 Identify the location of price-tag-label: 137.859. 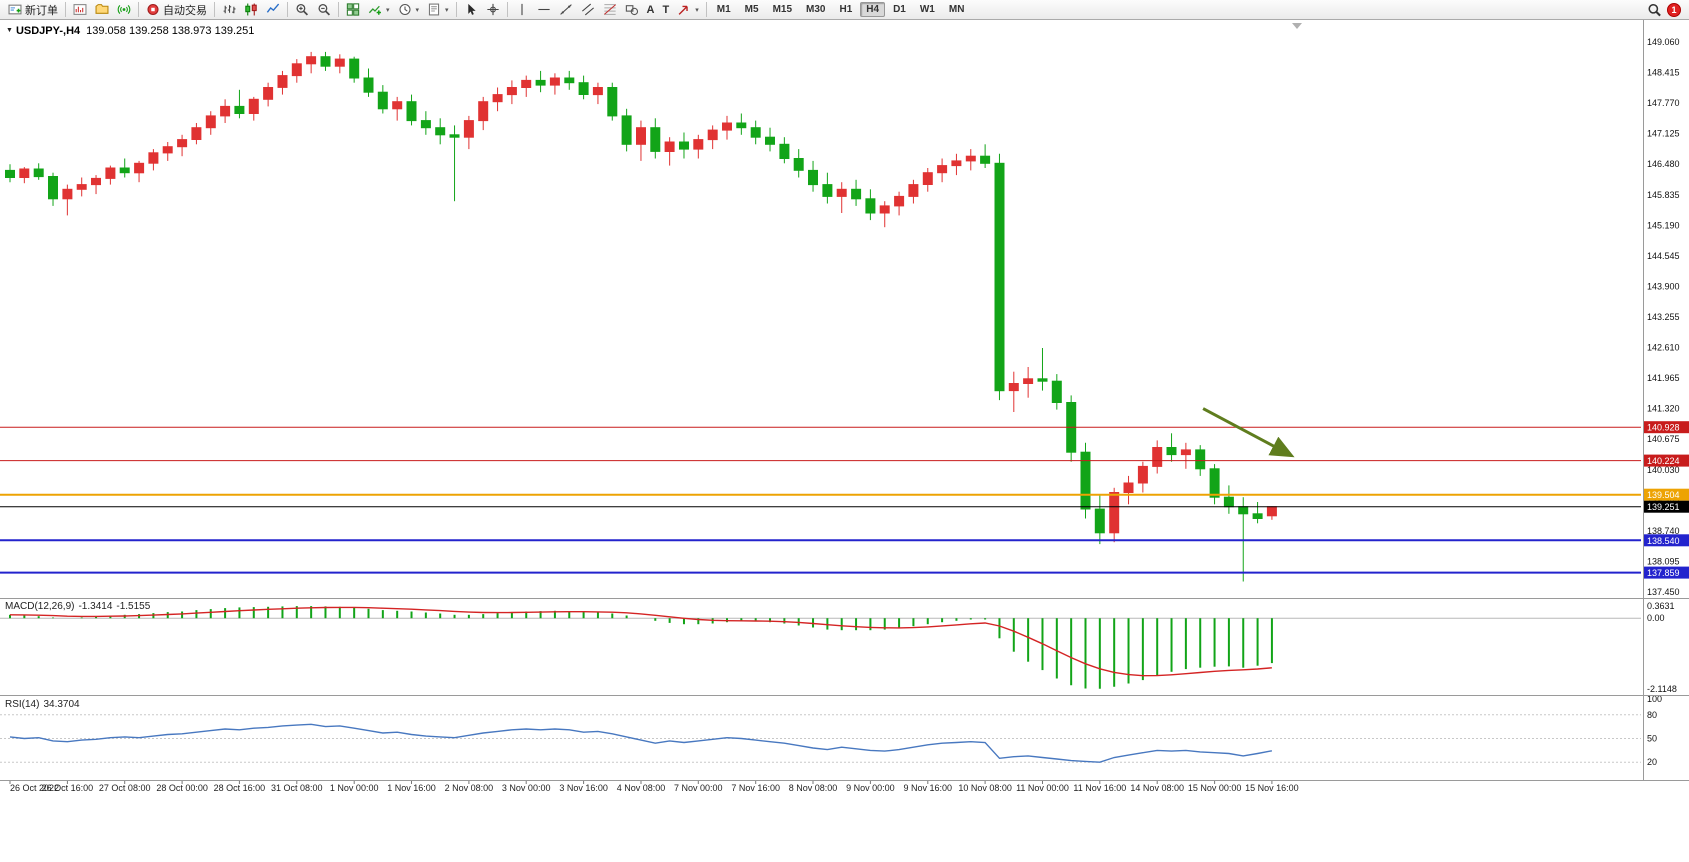
(1663, 573).